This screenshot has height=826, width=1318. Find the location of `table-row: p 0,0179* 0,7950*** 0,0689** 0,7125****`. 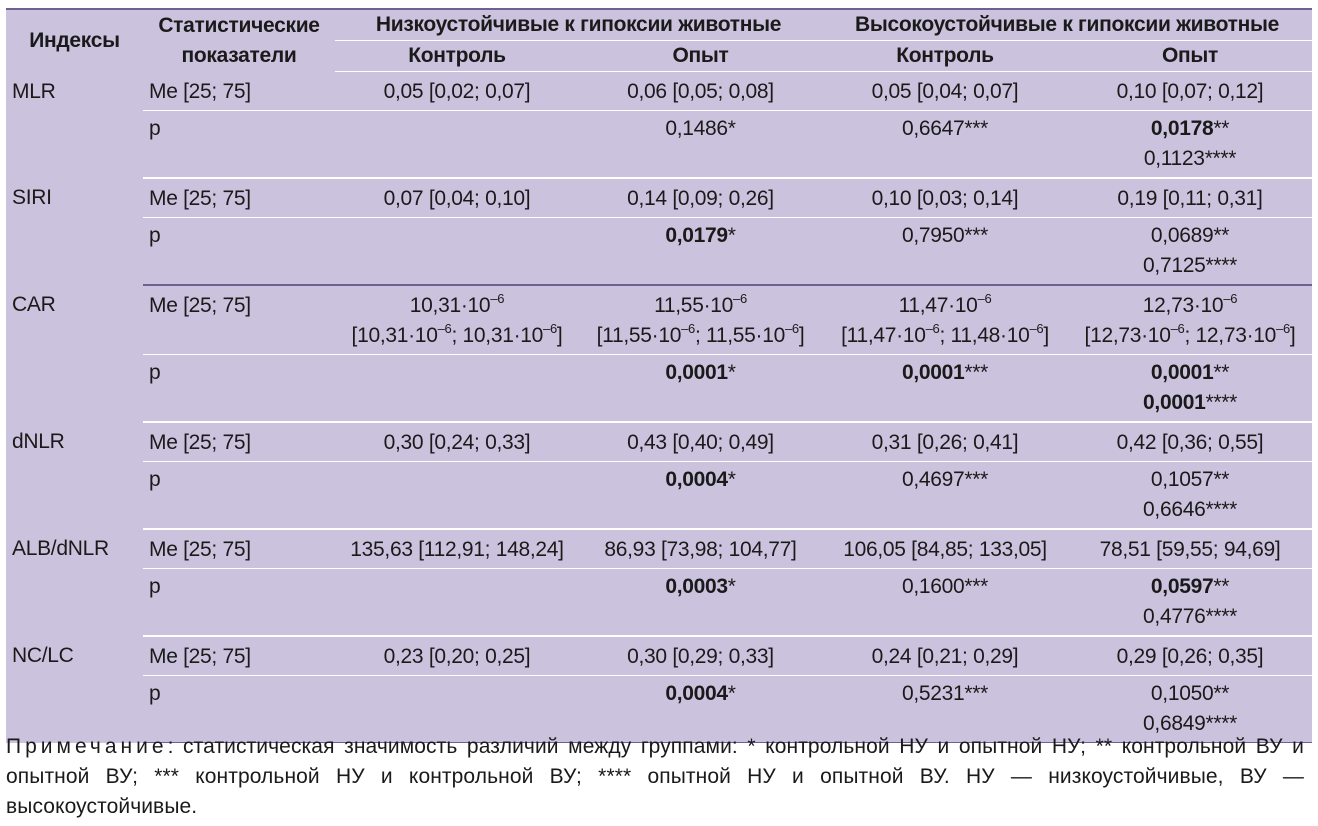

table-row: p 0,0179* 0,7950*** 0,0689** 0,7125**** is located at coordinates (659, 251).